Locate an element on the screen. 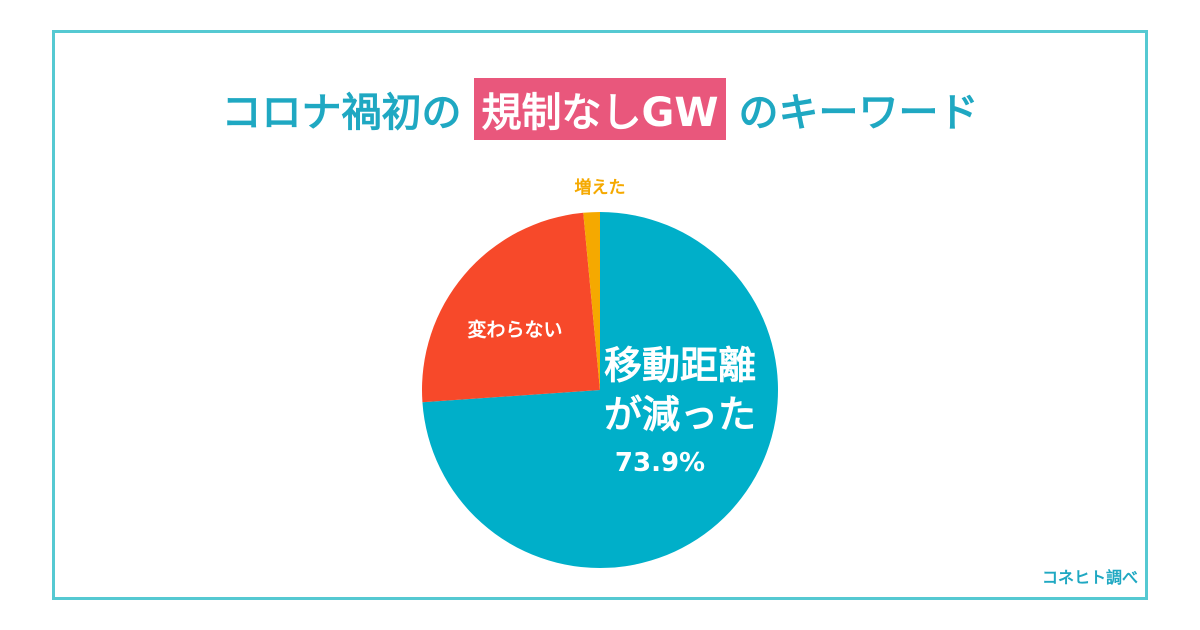 This screenshot has width=1200, height=630. slice-label: 変わらない is located at coordinates (514, 329).